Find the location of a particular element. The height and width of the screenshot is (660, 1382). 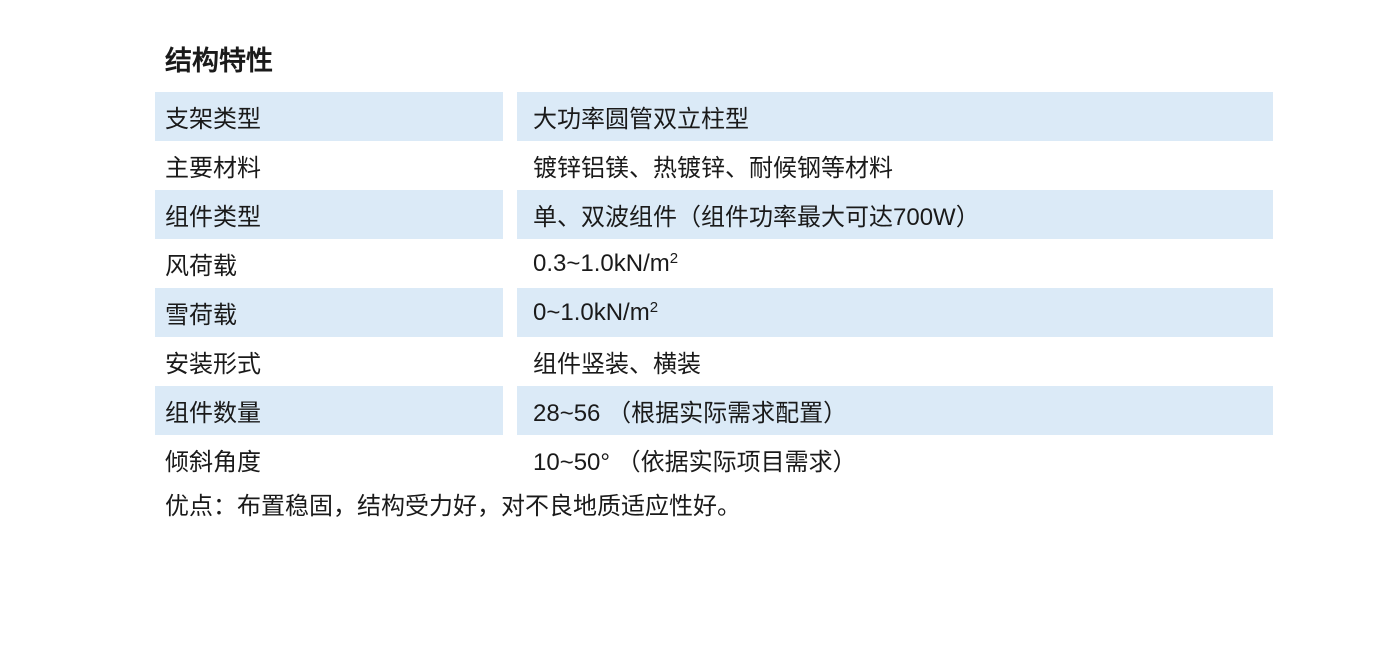

row-value: 28~56 （根据实际需求配置） is located at coordinates (895, 410).